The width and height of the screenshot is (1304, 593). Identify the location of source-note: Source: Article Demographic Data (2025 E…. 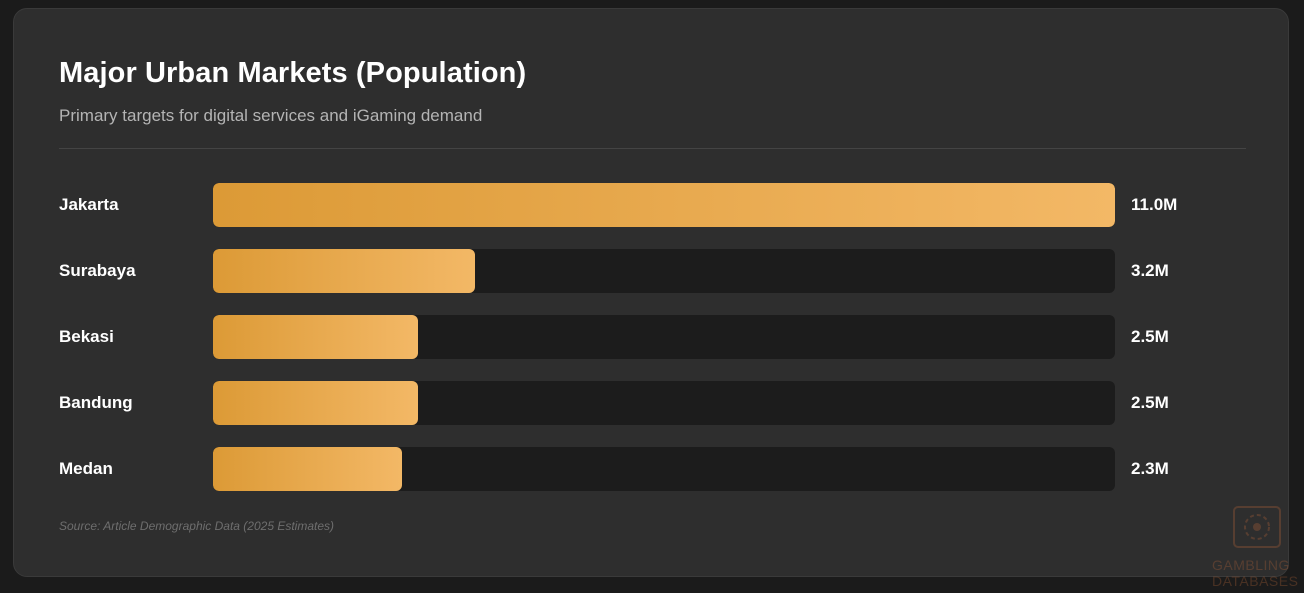
(197, 526).